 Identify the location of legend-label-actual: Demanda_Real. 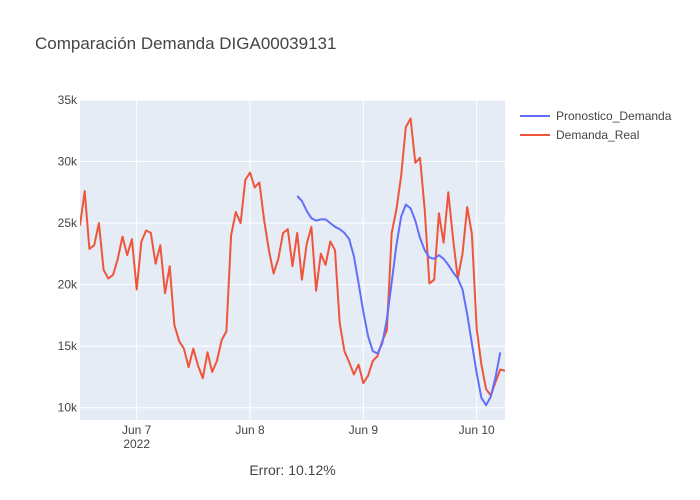
(598, 134).